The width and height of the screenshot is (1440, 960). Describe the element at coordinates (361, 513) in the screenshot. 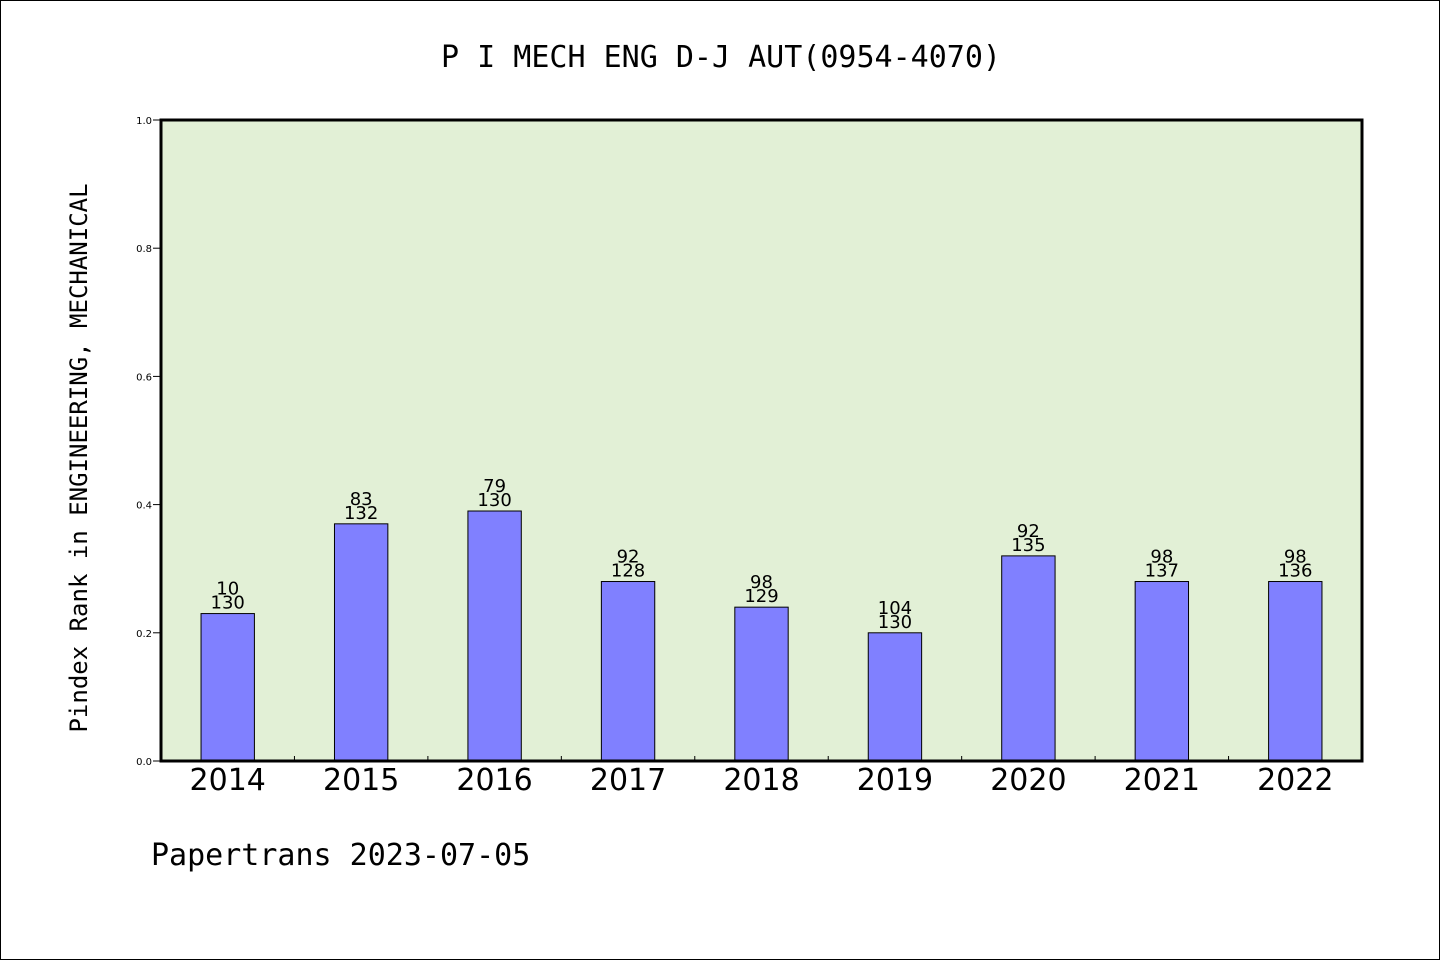

I see `bar-total-label: 132` at that location.